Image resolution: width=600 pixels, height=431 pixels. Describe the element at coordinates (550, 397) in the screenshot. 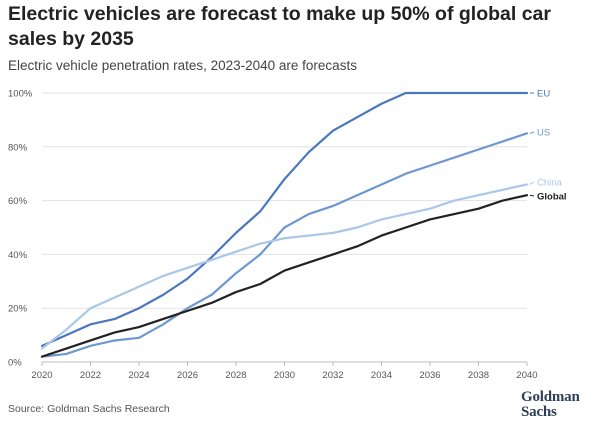

I see `logo-line-1: Goldman` at that location.